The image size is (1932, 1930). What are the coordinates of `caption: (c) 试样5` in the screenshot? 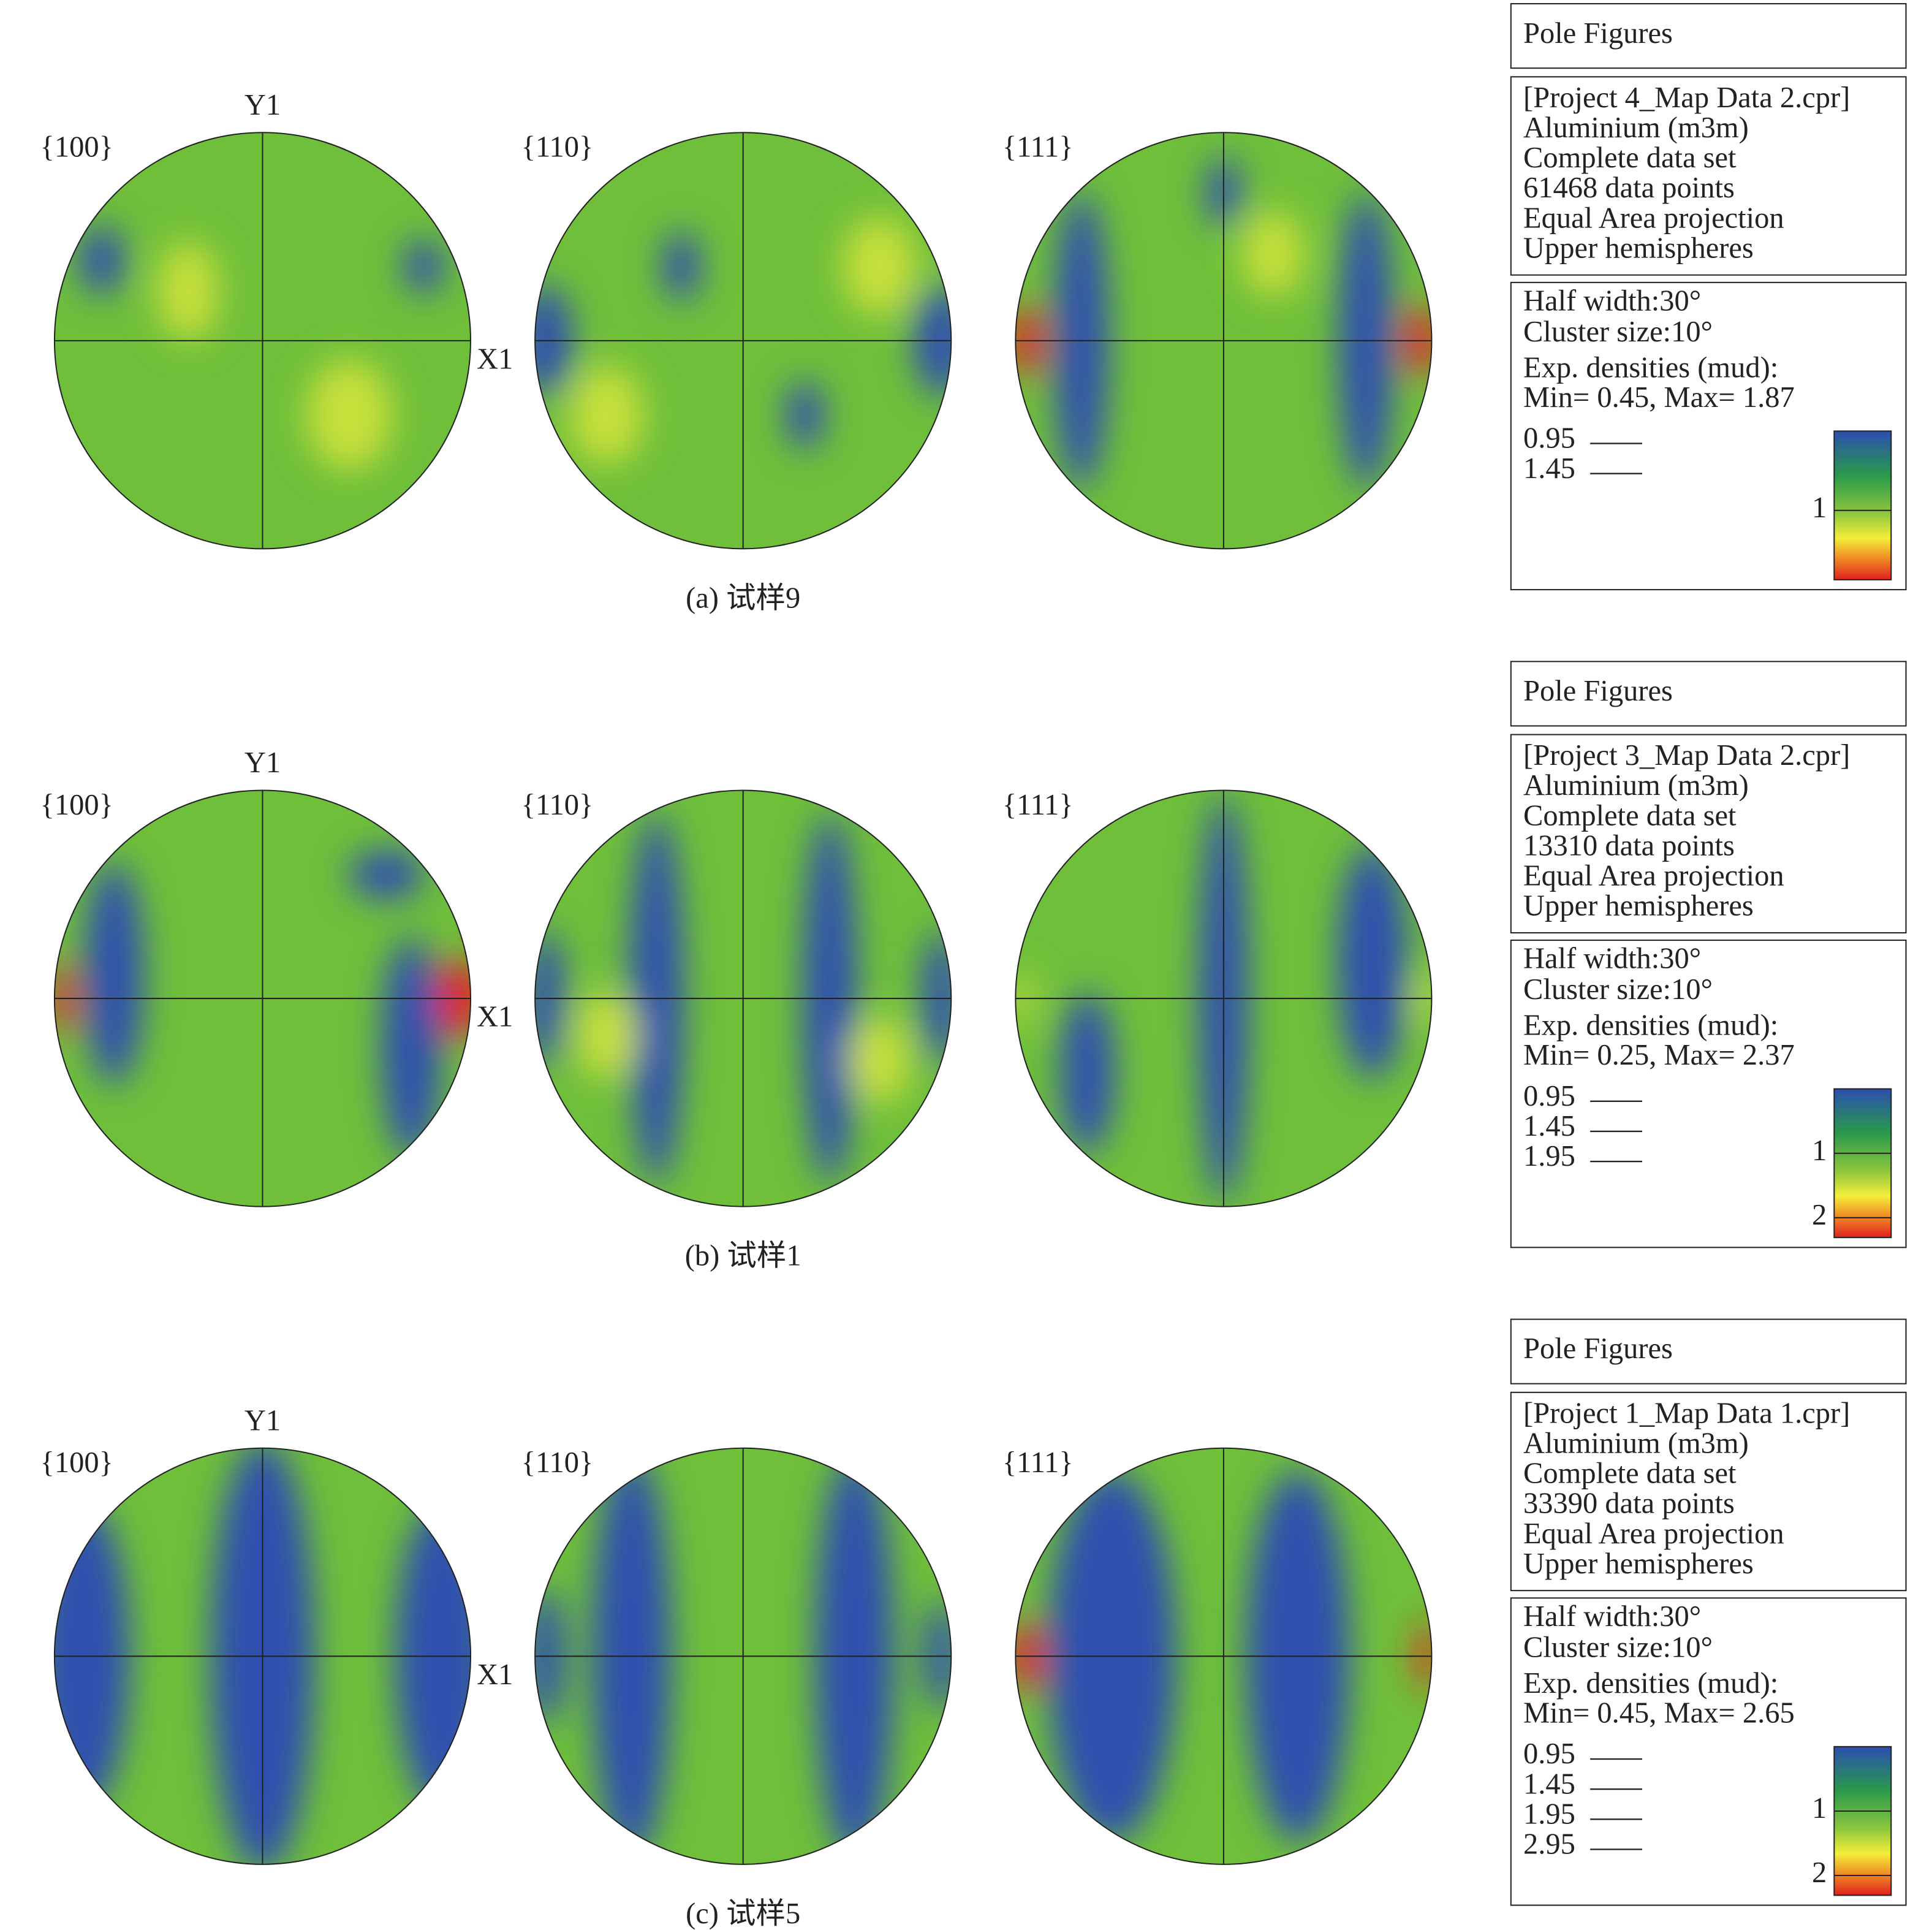 It's located at (743, 1914).